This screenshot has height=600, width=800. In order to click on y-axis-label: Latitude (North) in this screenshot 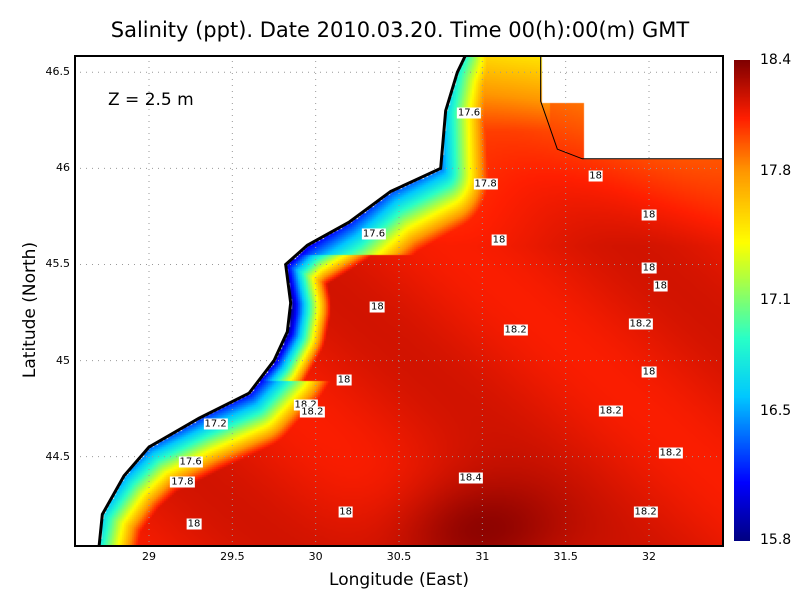, I will do `click(30, 310)`.